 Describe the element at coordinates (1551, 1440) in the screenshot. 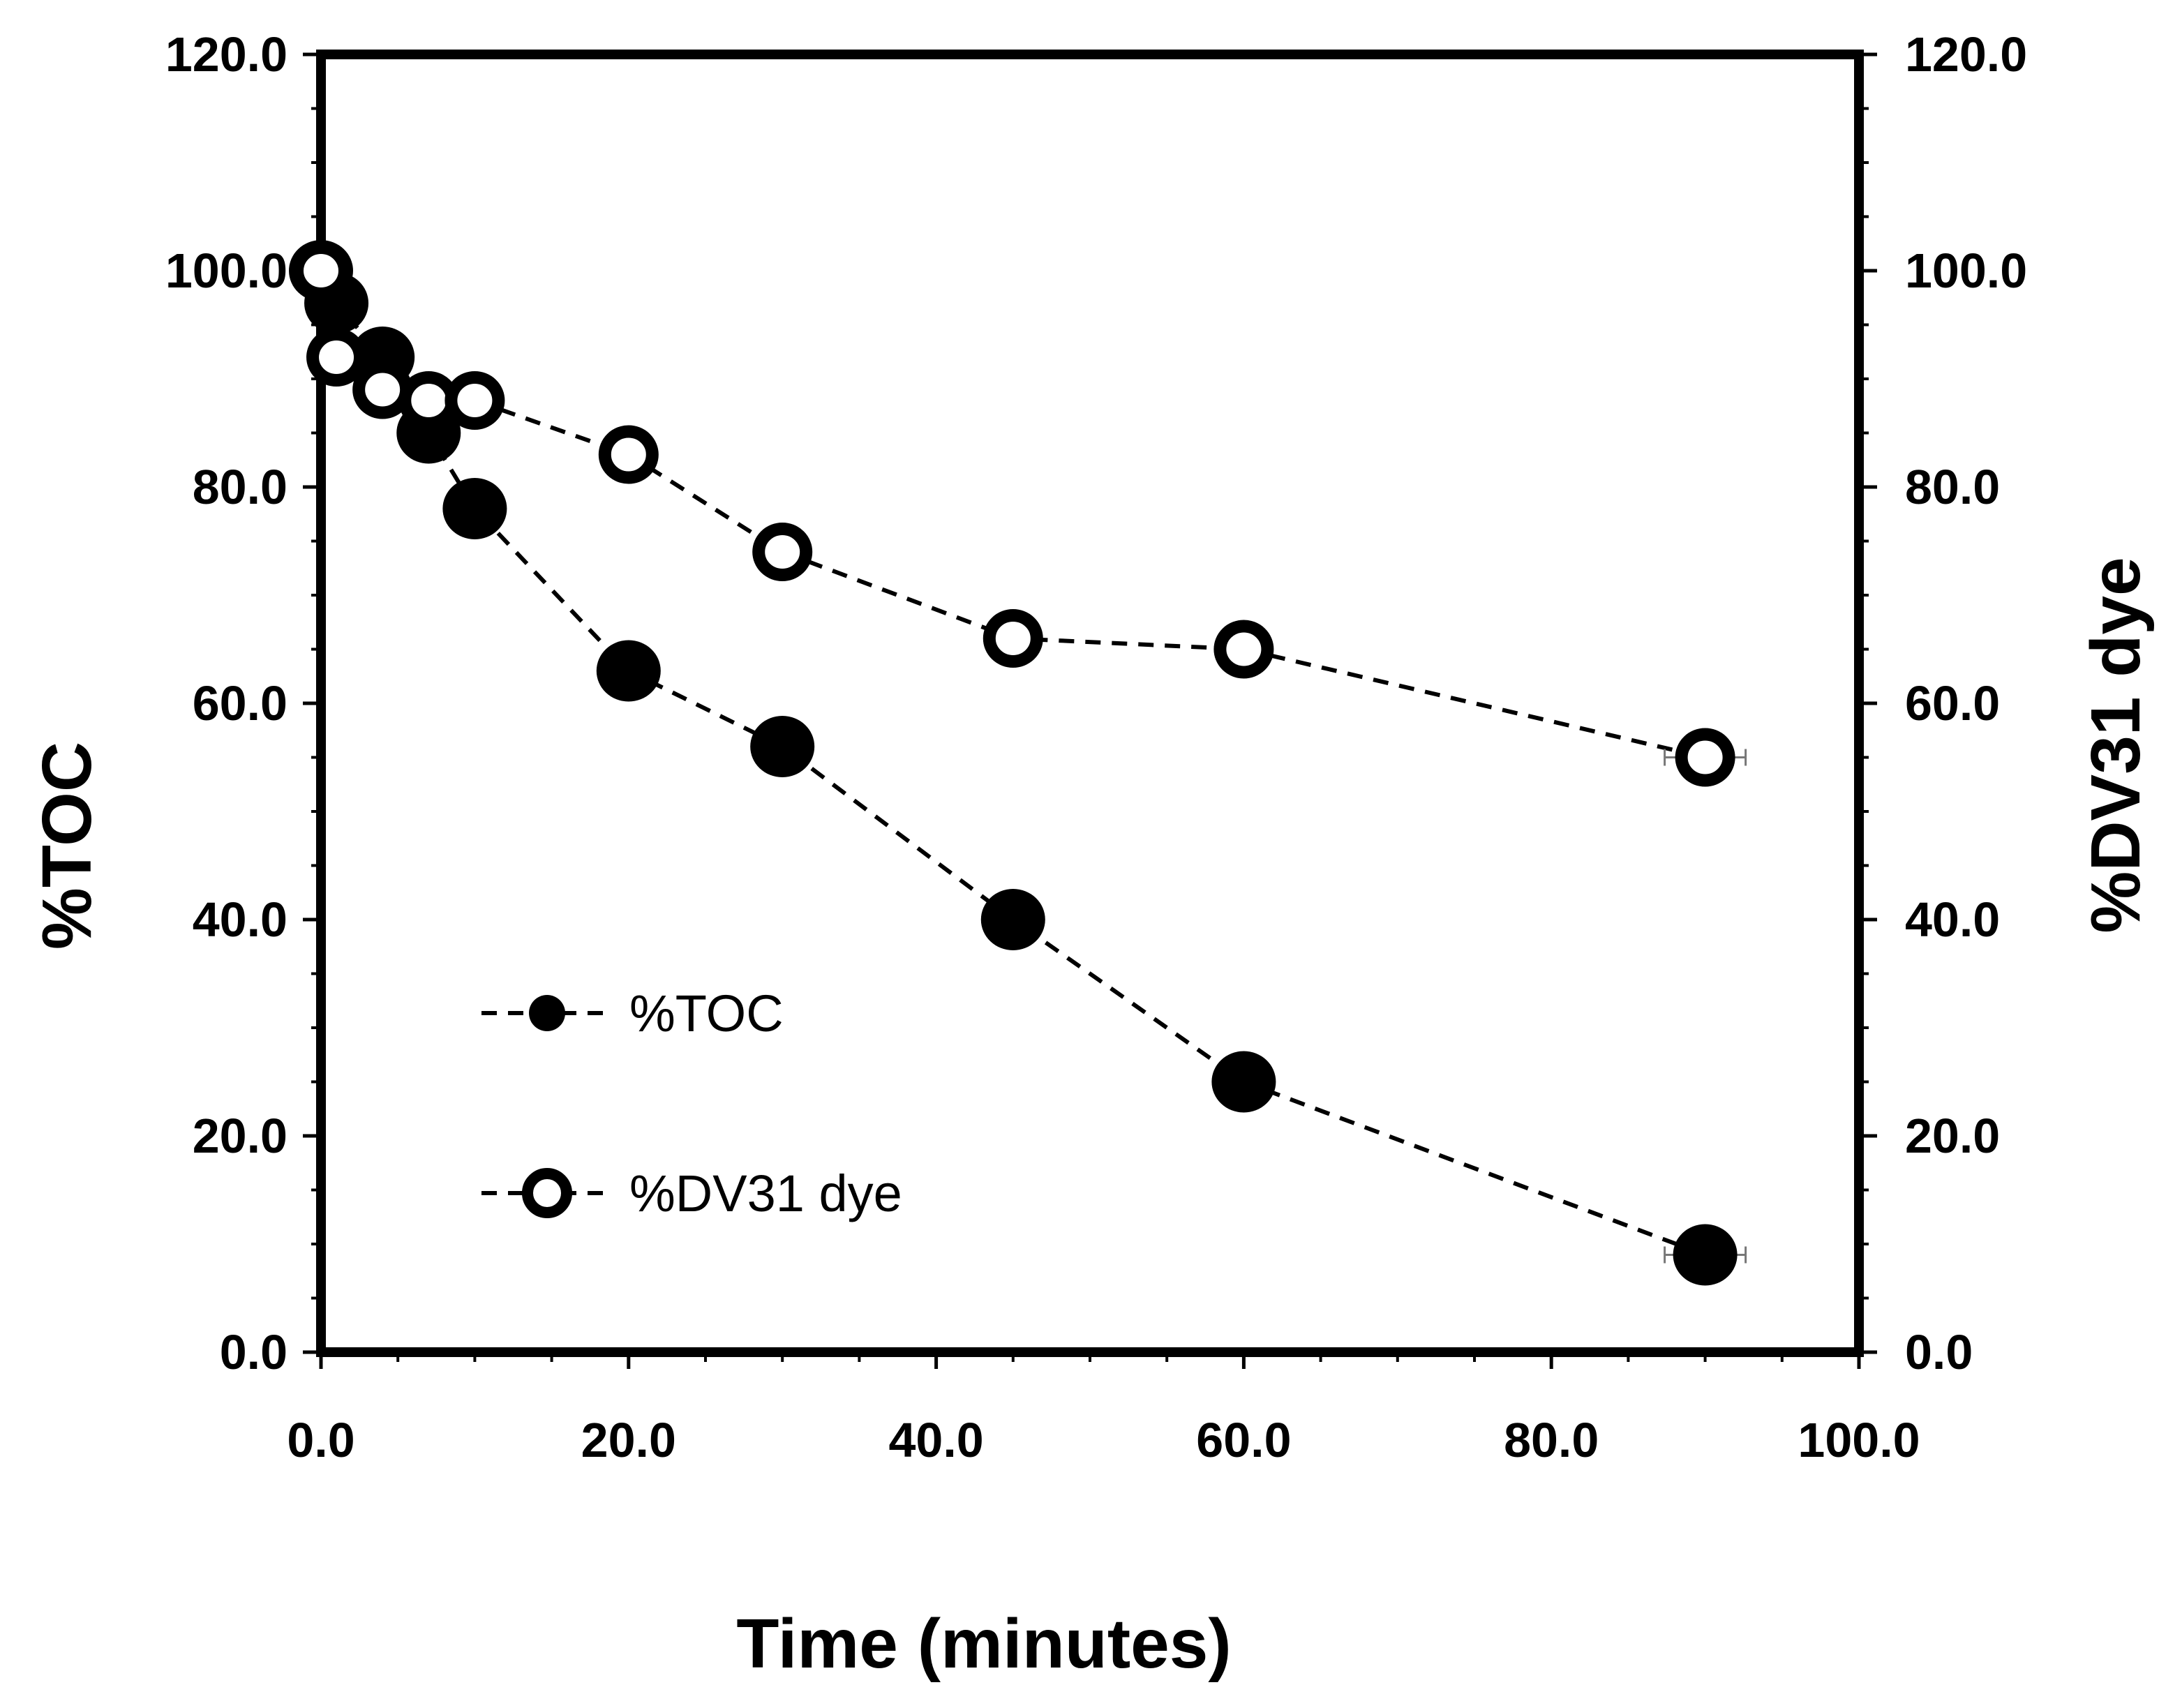

I see `x-tick-label: 80.0` at that location.